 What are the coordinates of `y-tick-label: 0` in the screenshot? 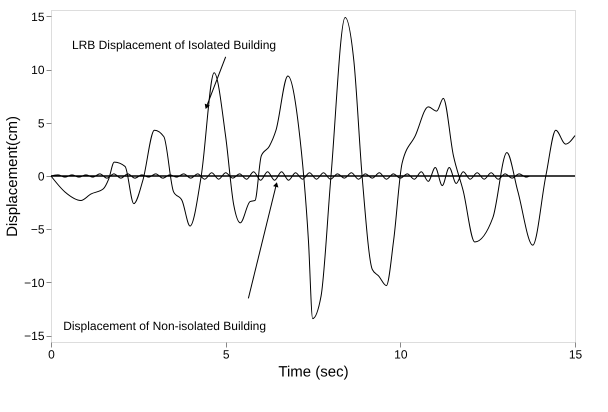 It's located at (41, 177).